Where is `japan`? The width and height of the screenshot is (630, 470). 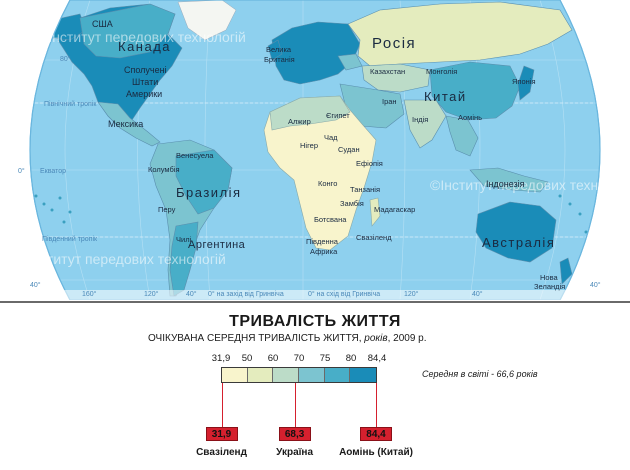 japan is located at coordinates (526, 83).